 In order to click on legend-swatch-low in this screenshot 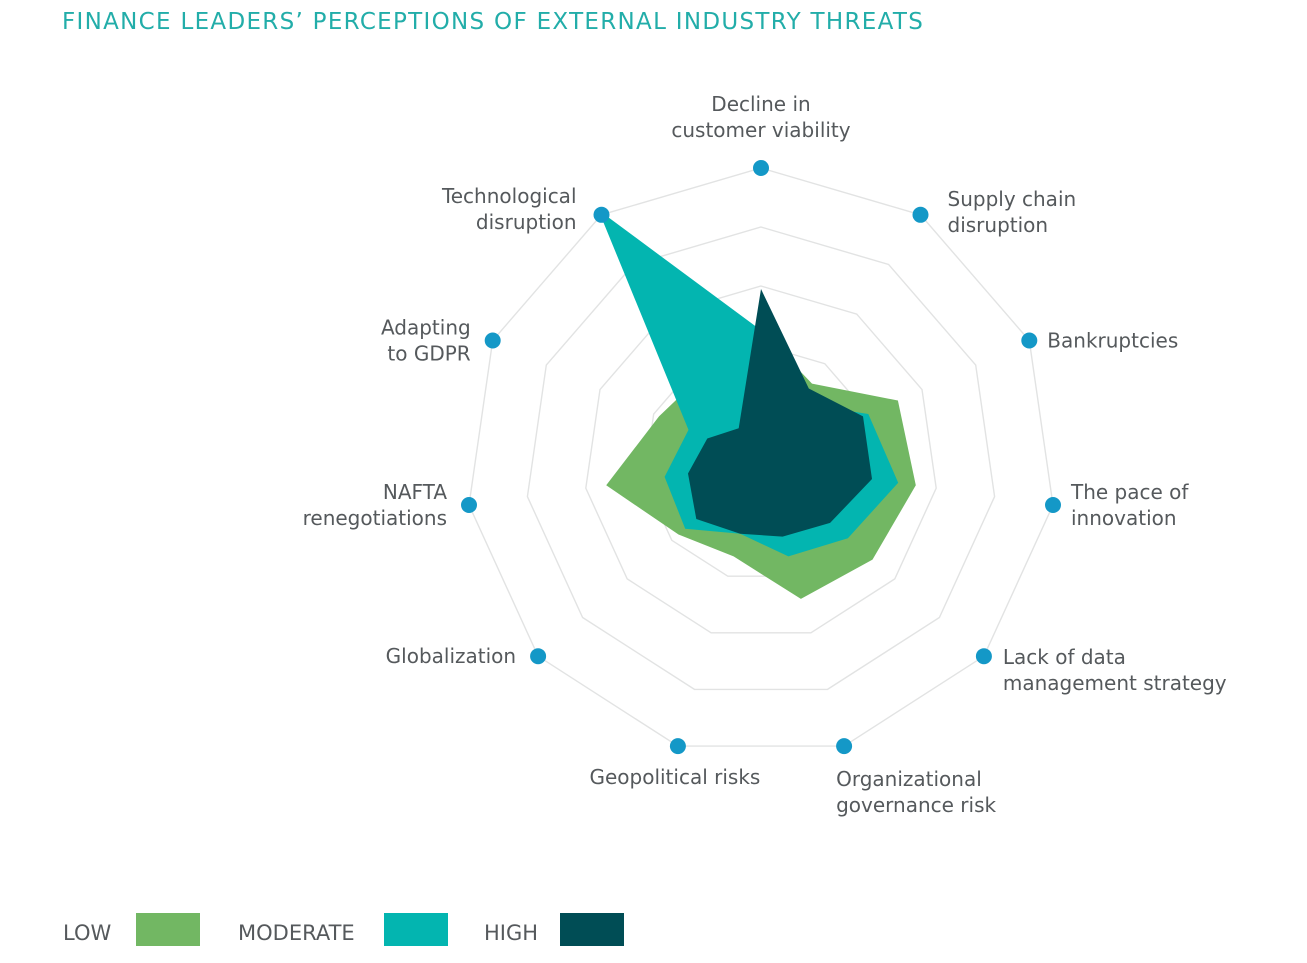, I will do `click(168, 929)`.